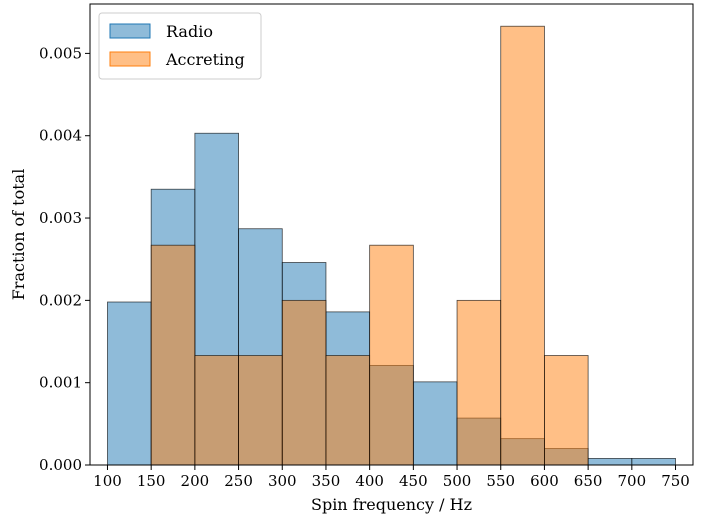  What do you see at coordinates (180, 46) in the screenshot?
I see `legend: Radio Accreting` at bounding box center [180, 46].